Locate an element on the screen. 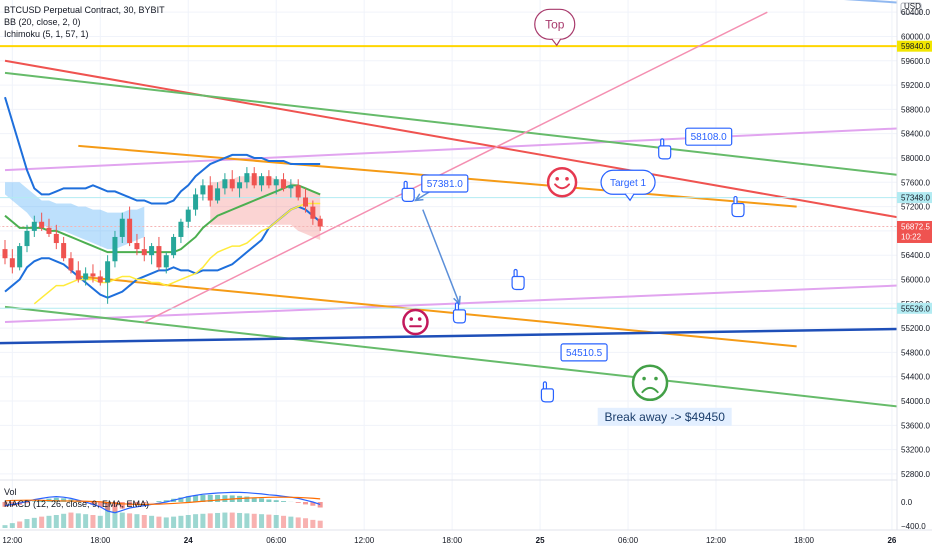  volume-label: Vol is located at coordinates (10, 492).